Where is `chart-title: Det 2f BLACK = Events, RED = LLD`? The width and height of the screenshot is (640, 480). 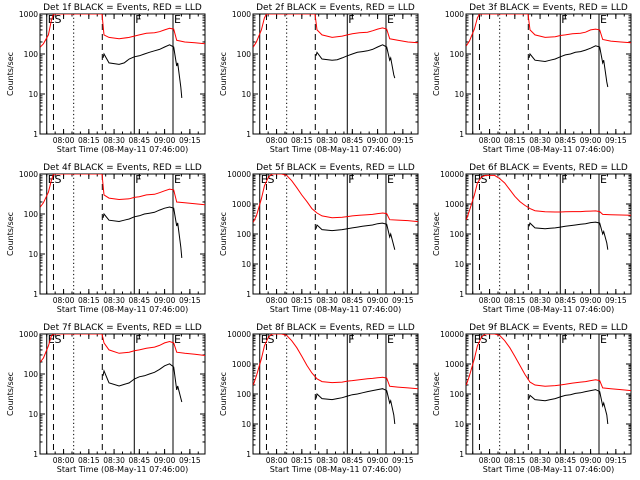 chart-title: Det 2f BLACK = Events, RED = LLD is located at coordinates (335, 8).